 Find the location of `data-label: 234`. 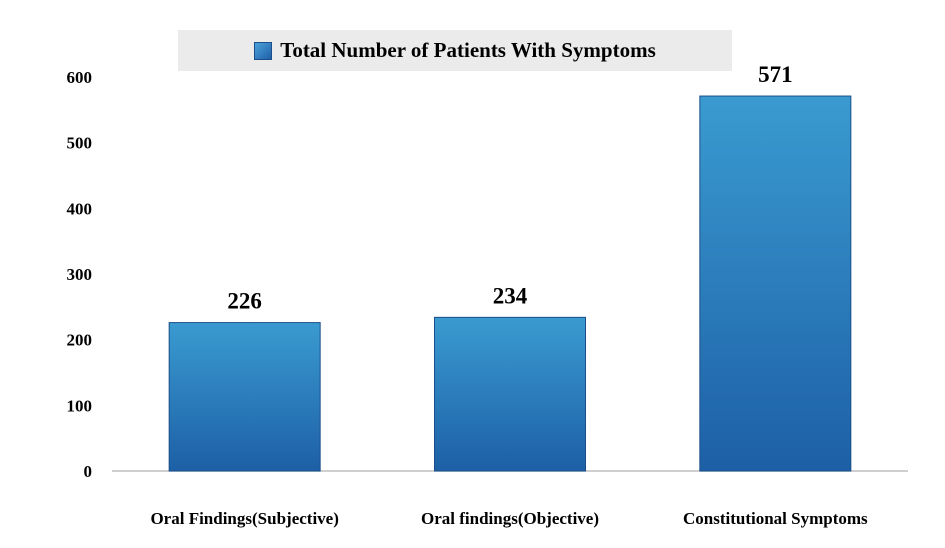

data-label: 234 is located at coordinates (510, 295).